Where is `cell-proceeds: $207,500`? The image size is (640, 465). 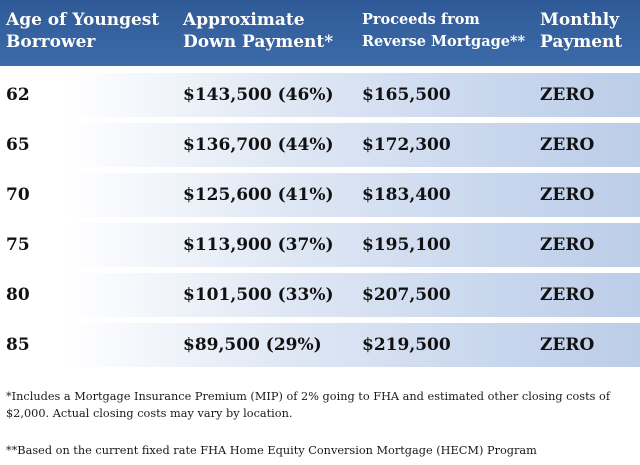 cell-proceeds: $207,500 is located at coordinates (406, 295).